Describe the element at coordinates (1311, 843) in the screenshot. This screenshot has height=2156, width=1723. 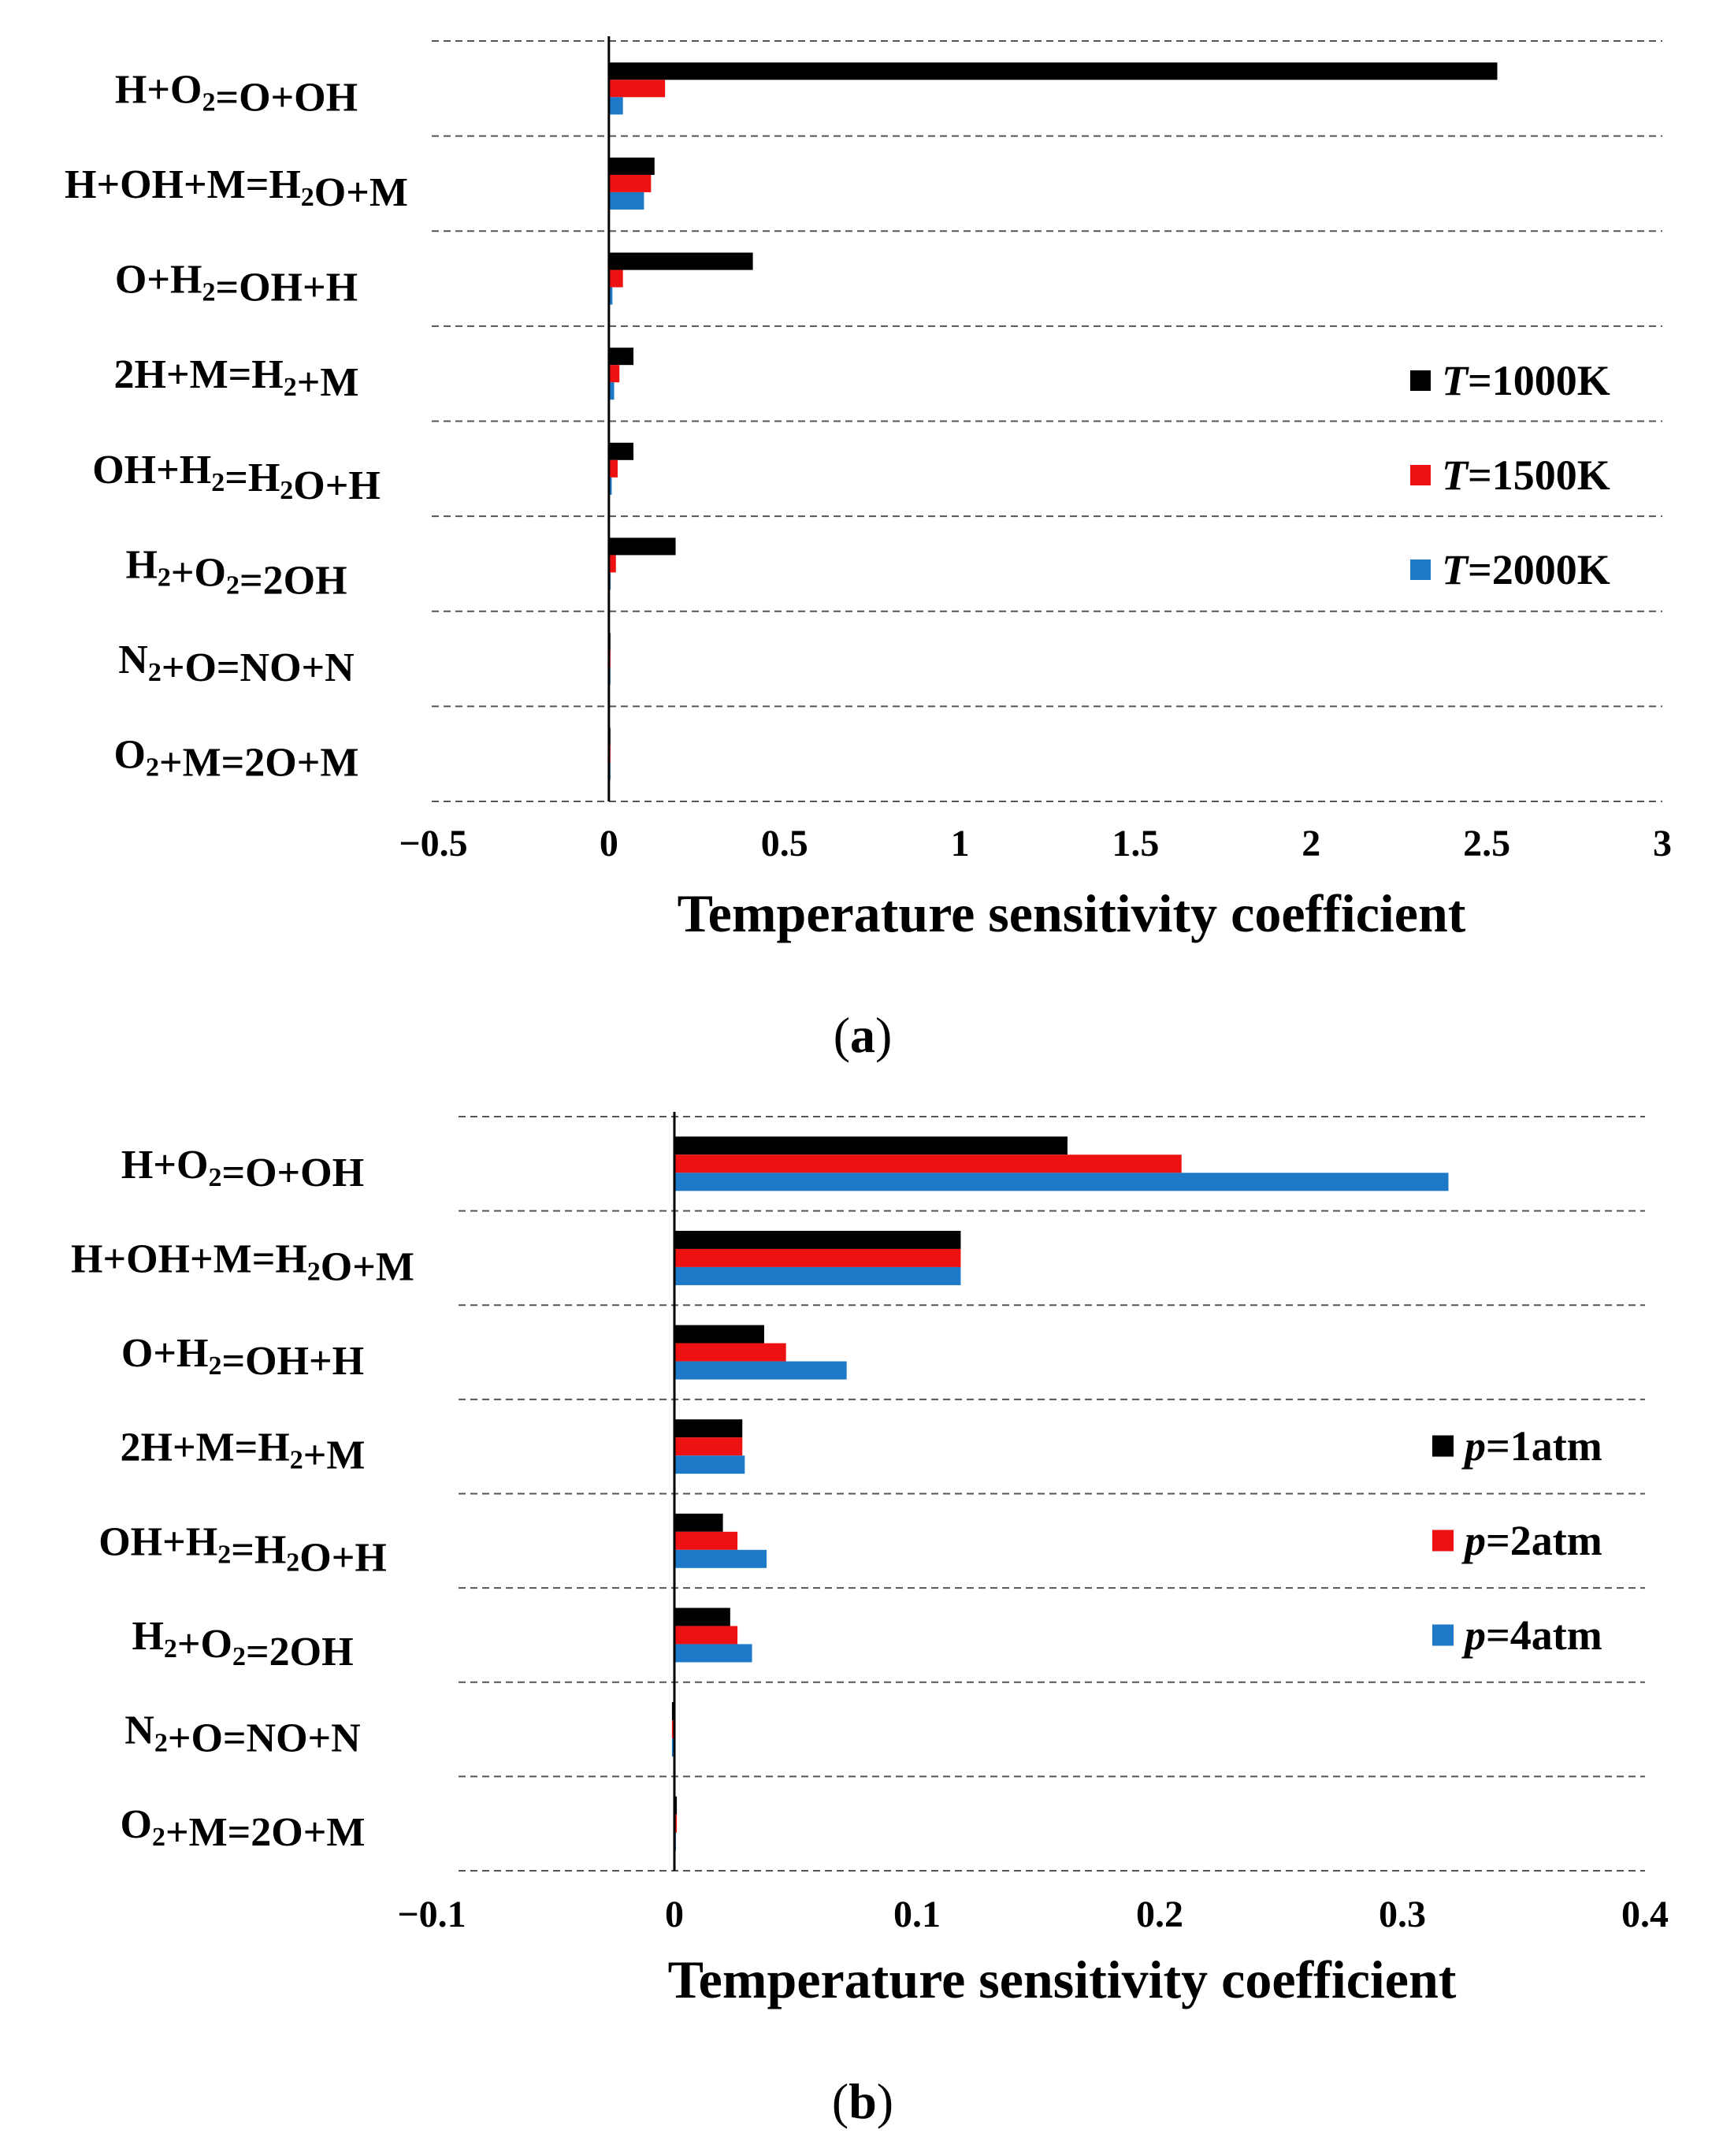
I see `x-tick-label: 2` at that location.